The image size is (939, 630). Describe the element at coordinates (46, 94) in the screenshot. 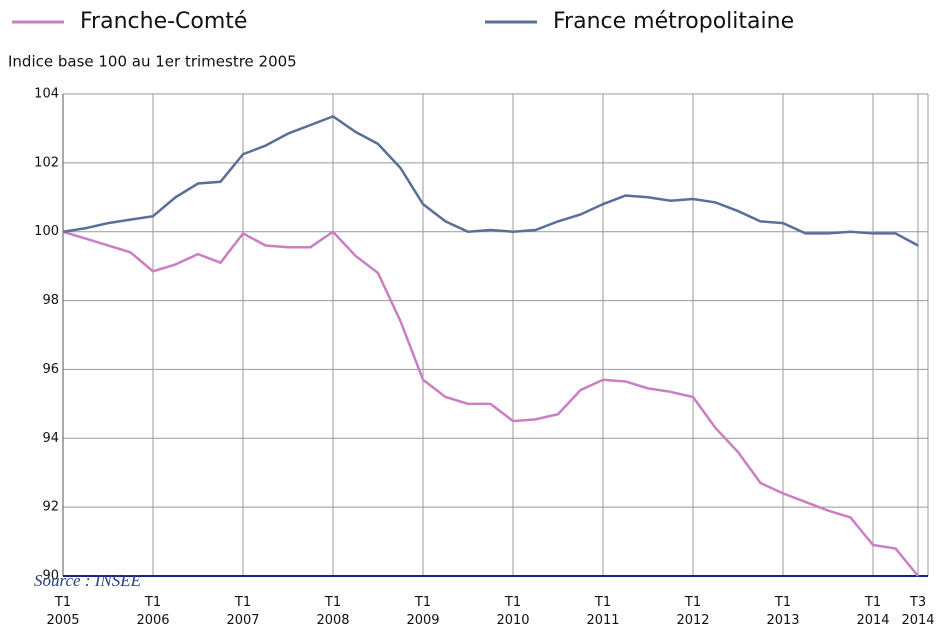

I see `y-tick-label: 104` at that location.